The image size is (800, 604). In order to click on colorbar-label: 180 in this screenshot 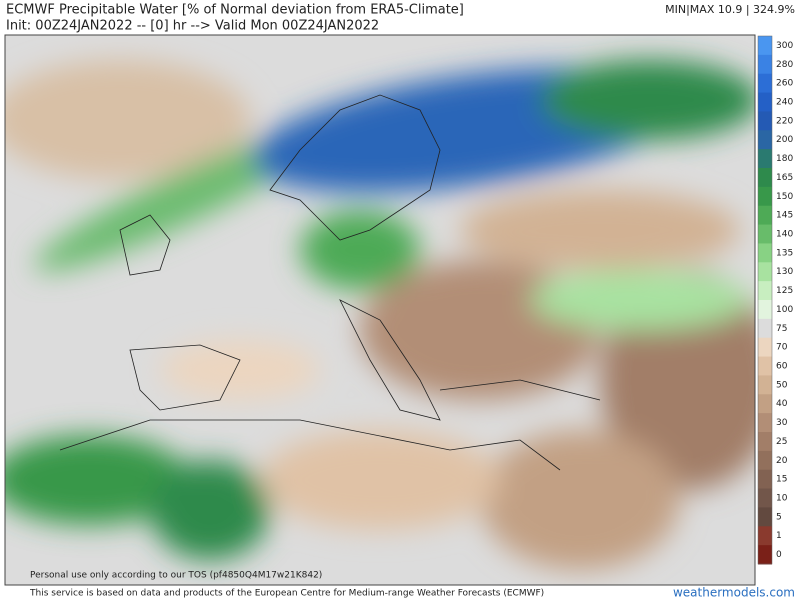, I will do `click(784, 159)`.